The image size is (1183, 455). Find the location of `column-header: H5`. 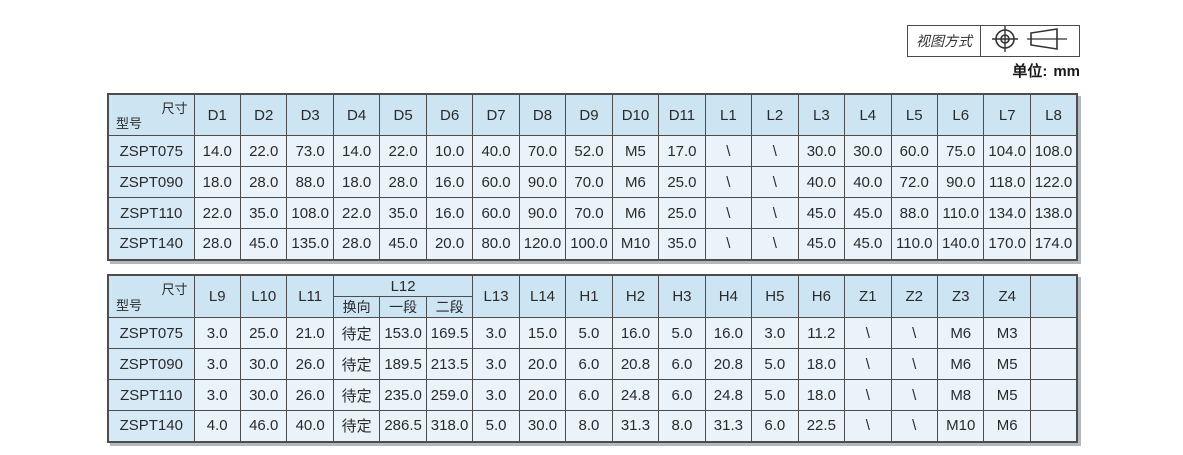

column-header: H5 is located at coordinates (775, 296).